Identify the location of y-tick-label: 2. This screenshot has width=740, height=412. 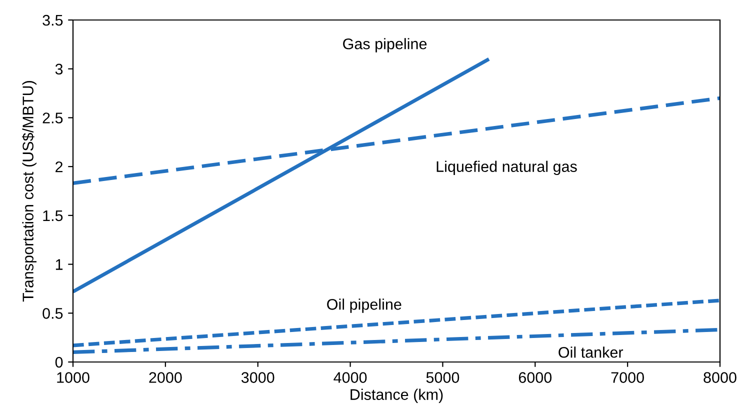
(59, 166).